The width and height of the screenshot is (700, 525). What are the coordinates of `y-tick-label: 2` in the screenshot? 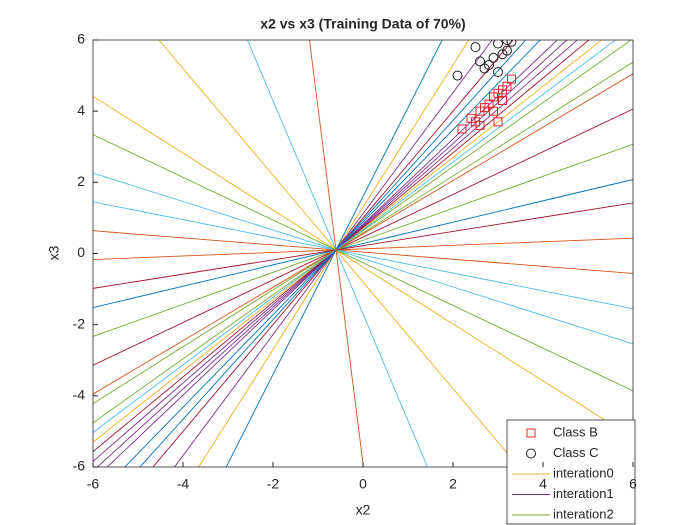 It's located at (81, 181).